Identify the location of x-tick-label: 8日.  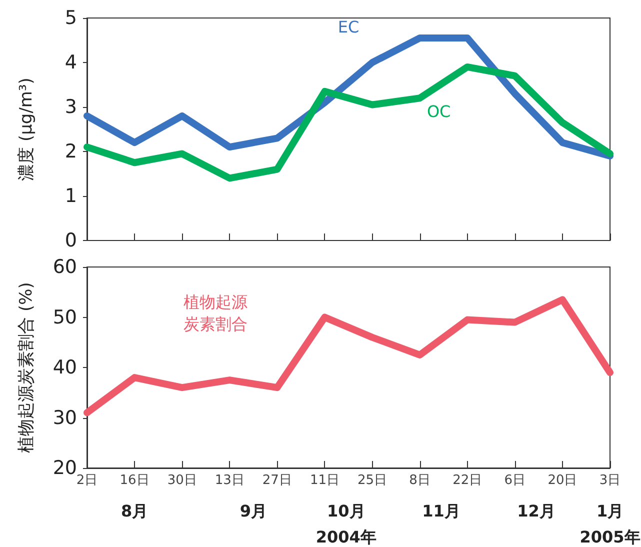
(419, 480).